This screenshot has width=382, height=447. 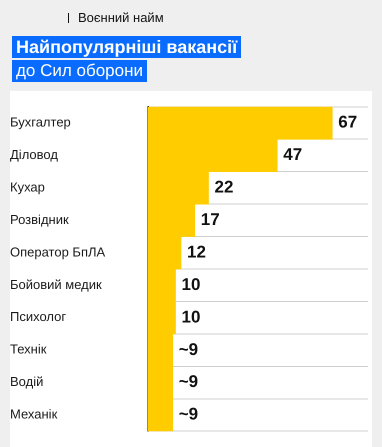 I want to click on data-label: 47, so click(x=292, y=154).